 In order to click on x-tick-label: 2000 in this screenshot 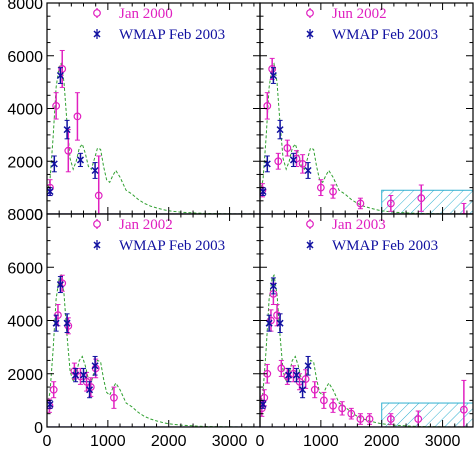, I will do `click(382, 441)`.